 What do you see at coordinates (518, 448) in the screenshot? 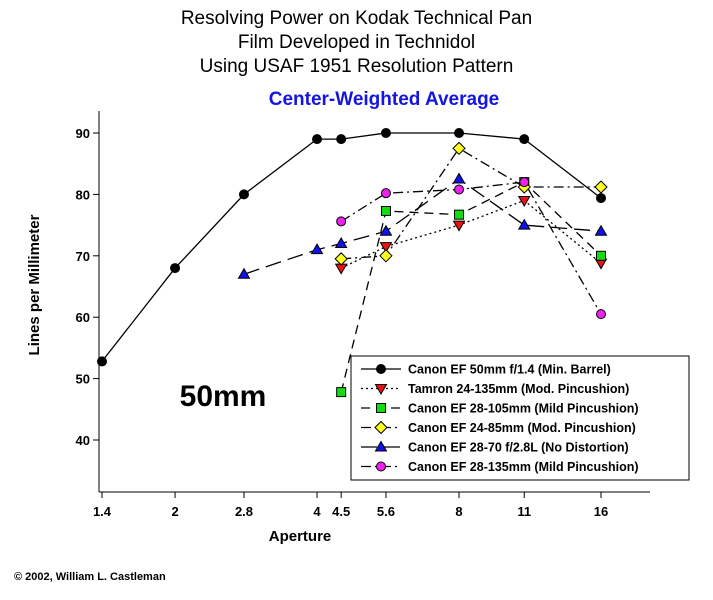
I see `legend-label: Canon EF 28-70 f/2.8L (No Distortion)` at bounding box center [518, 448].